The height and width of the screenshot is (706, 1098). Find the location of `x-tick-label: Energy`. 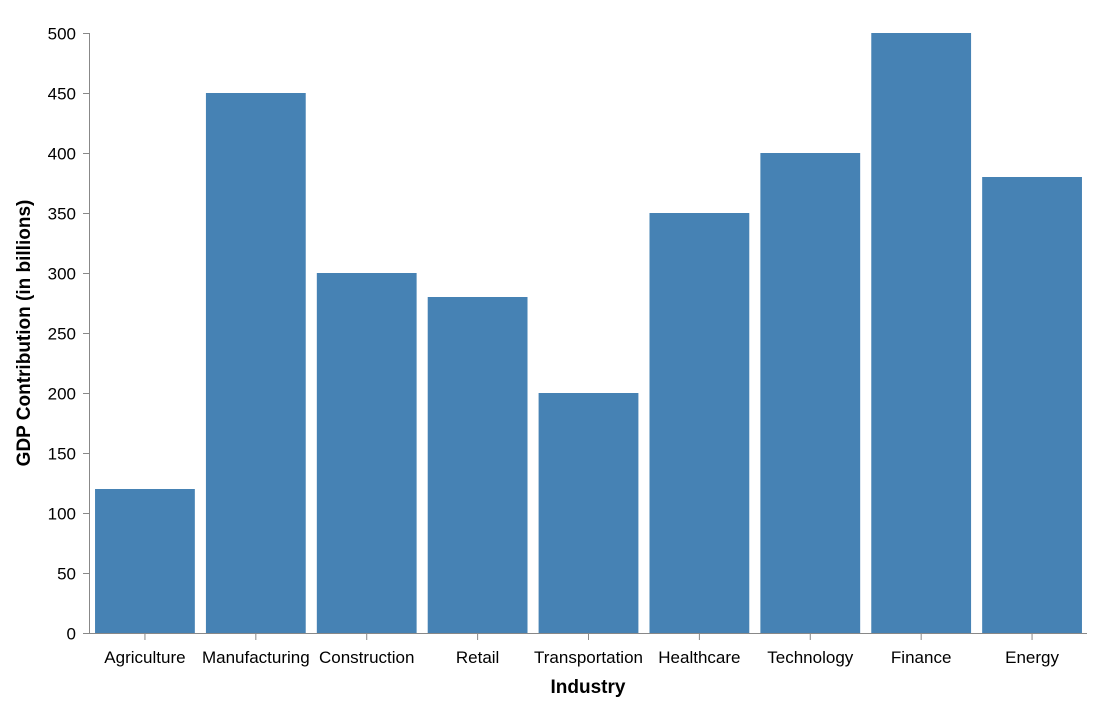

x-tick-label: Energy is located at coordinates (1032, 657).